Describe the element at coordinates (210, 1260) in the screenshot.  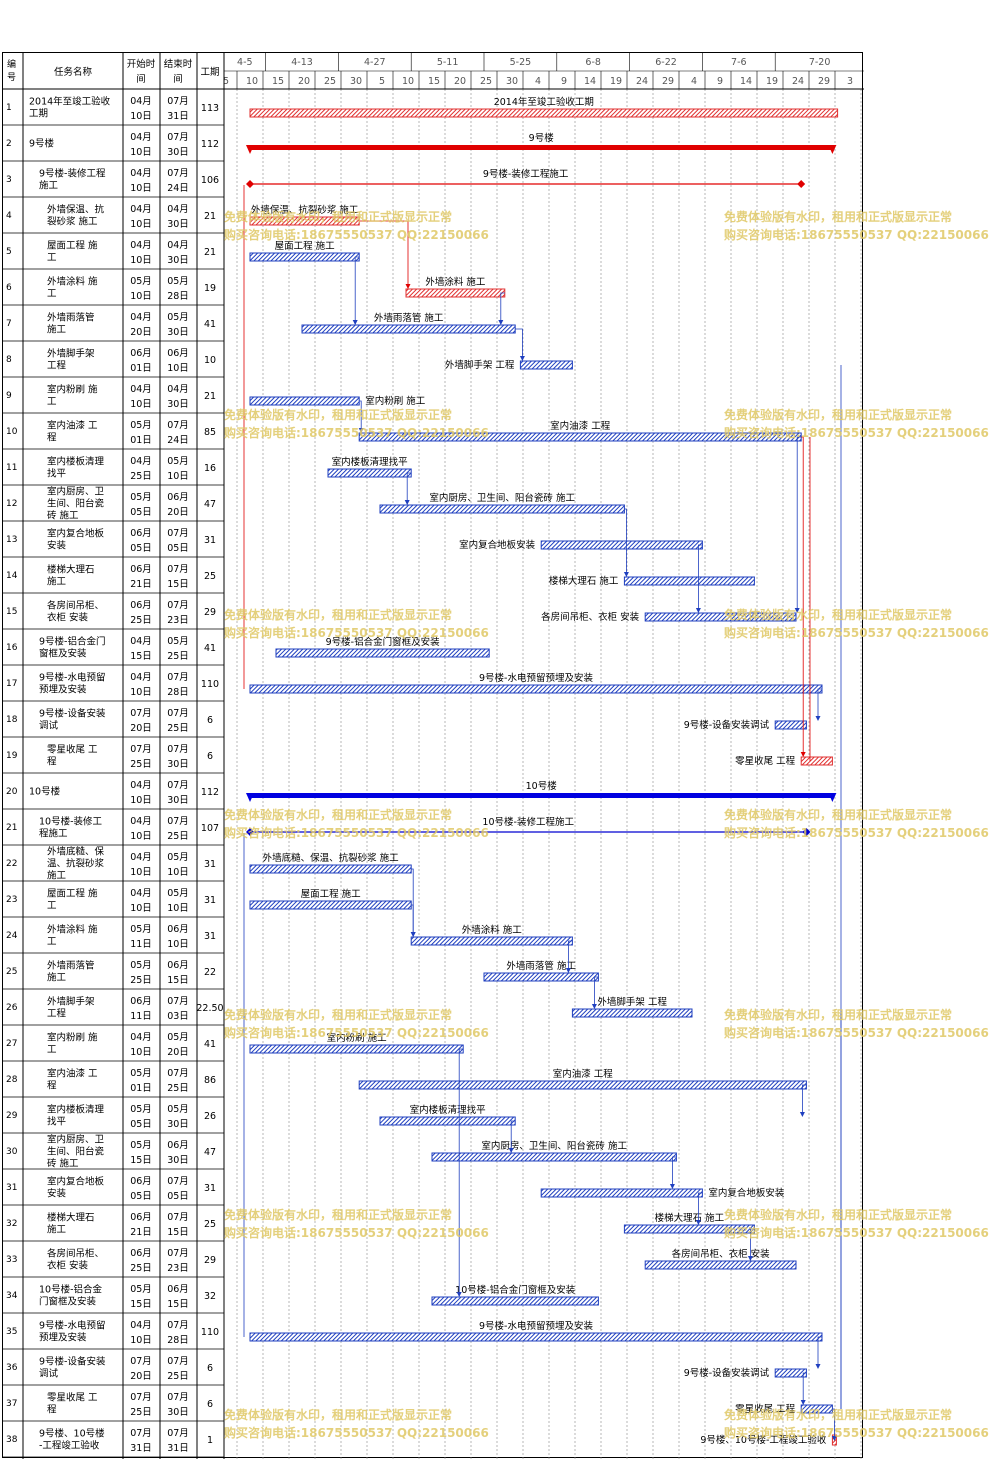
I see `task-duration: 29` at that location.